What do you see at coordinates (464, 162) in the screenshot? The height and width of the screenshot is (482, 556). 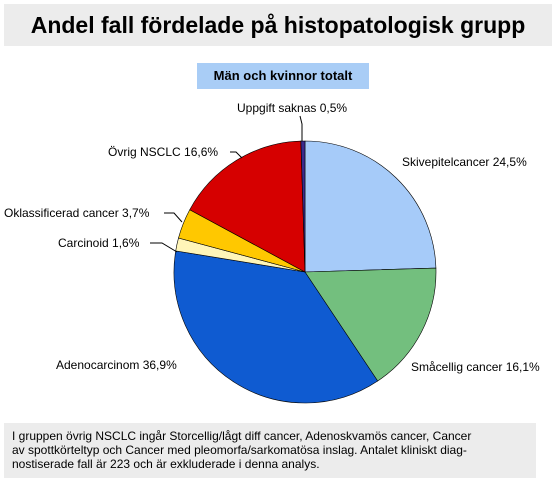 I see `slice-label: Skivepitelcancer 24,5%` at bounding box center [464, 162].